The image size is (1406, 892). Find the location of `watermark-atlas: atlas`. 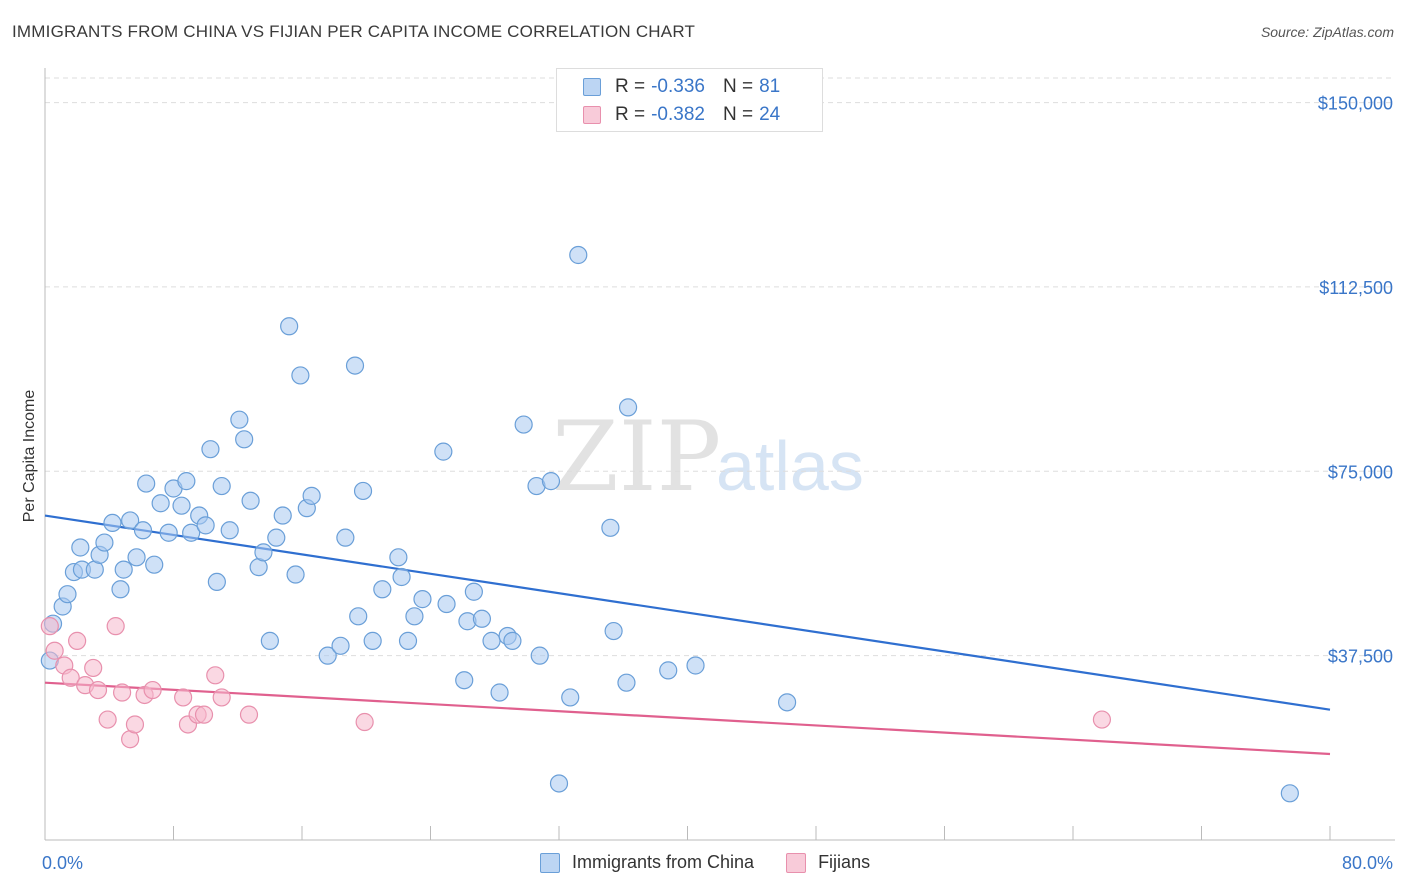

watermark-atlas: atlas is located at coordinates (790, 466).